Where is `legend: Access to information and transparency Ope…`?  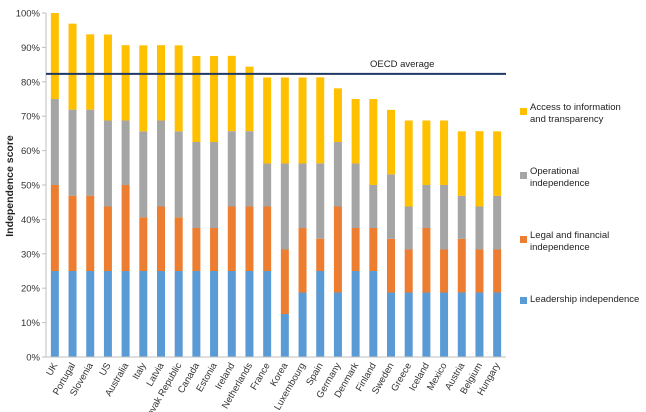 legend: Access to information and transparency Ope… is located at coordinates (576, 224).